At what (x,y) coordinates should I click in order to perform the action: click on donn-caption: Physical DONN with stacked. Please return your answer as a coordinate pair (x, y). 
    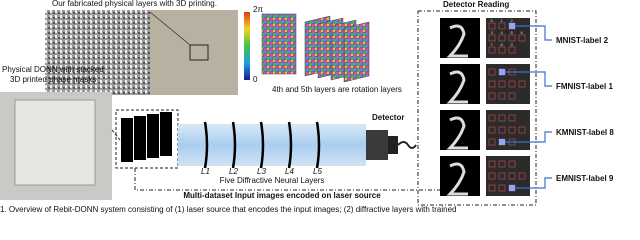
    Looking at the image, I should click on (53, 69).